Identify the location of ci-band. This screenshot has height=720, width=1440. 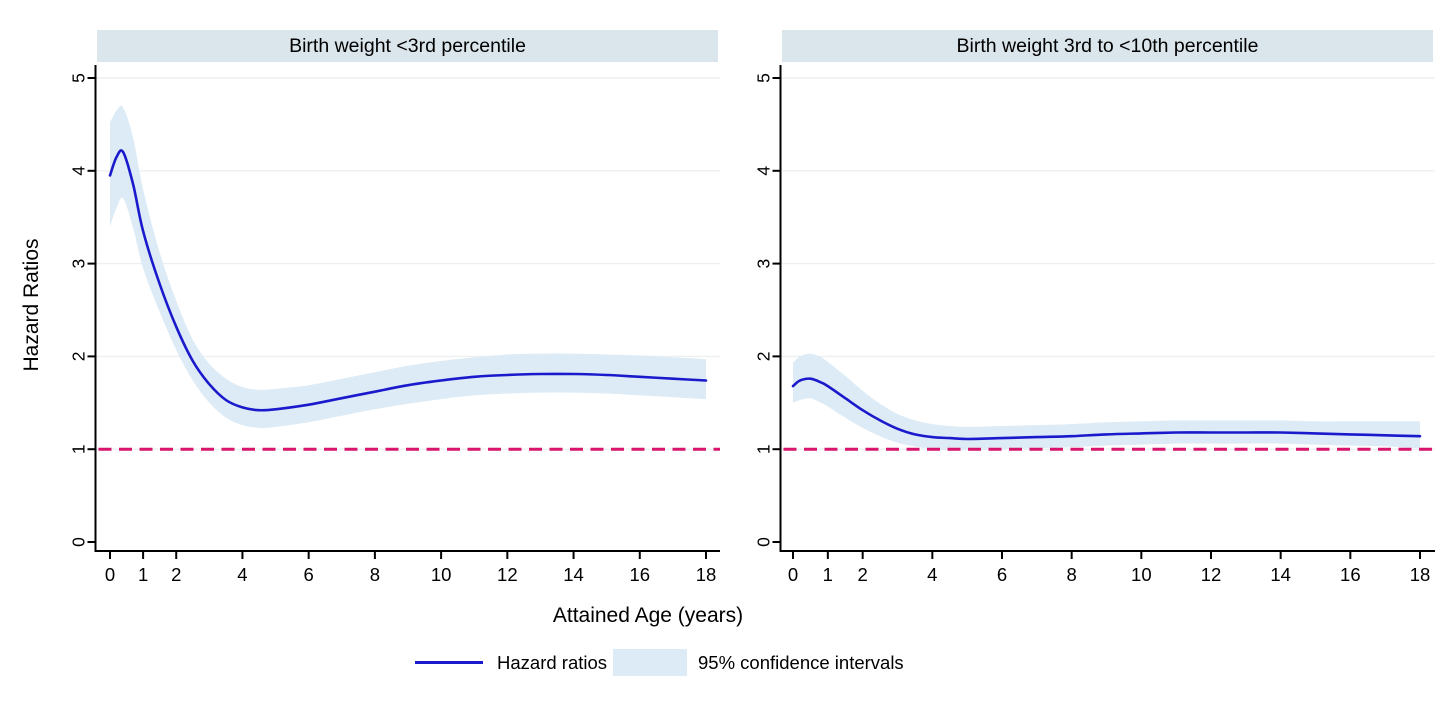
(1106, 402).